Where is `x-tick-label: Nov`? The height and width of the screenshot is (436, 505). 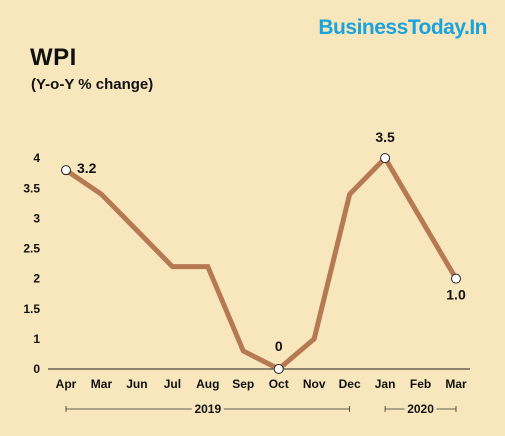 x-tick-label: Nov is located at coordinates (314, 384).